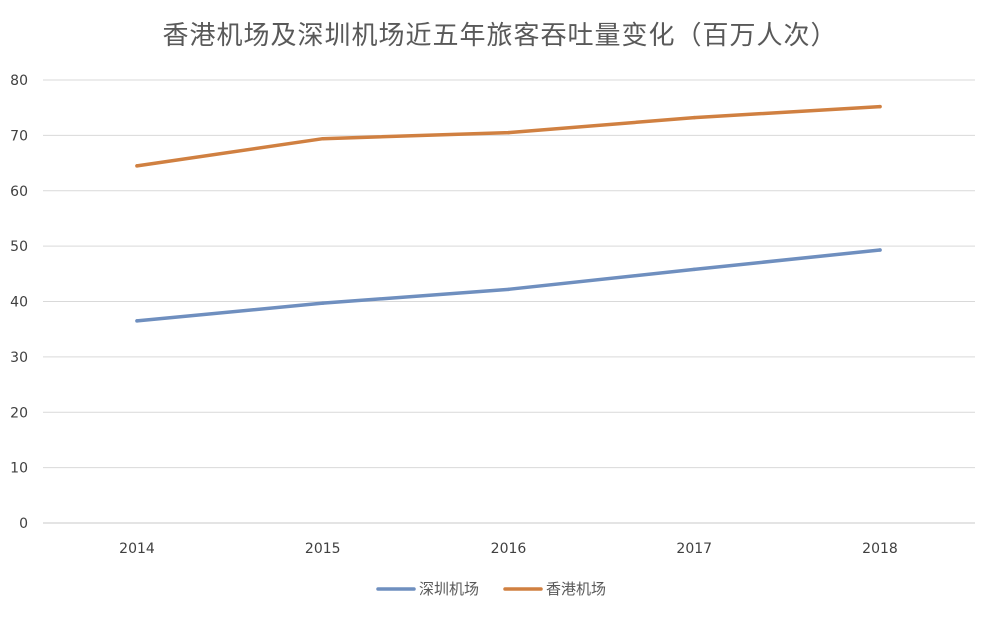 The image size is (1000, 621). What do you see at coordinates (19, 413) in the screenshot?
I see `y-tick-label: 20` at bounding box center [19, 413].